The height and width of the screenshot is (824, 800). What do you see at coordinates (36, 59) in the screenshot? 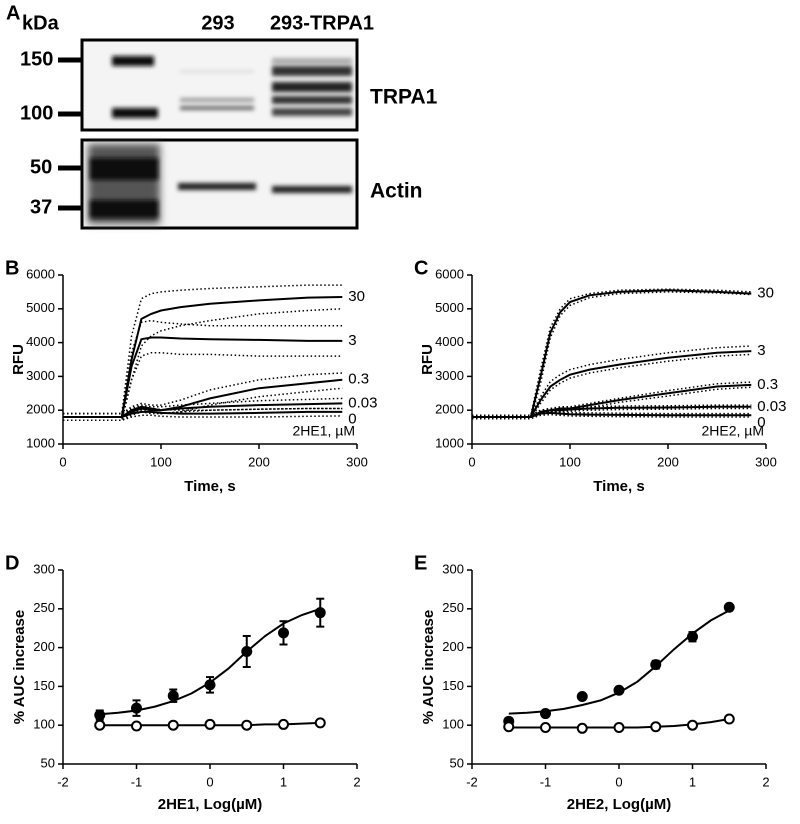
I see `marker-label: 150` at bounding box center [36, 59].